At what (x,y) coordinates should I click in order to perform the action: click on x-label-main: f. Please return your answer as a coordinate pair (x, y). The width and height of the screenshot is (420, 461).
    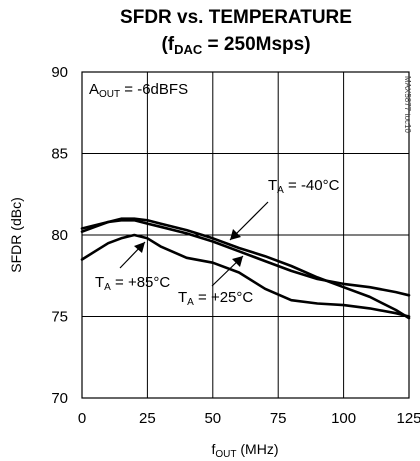
    Looking at the image, I should click on (214, 449).